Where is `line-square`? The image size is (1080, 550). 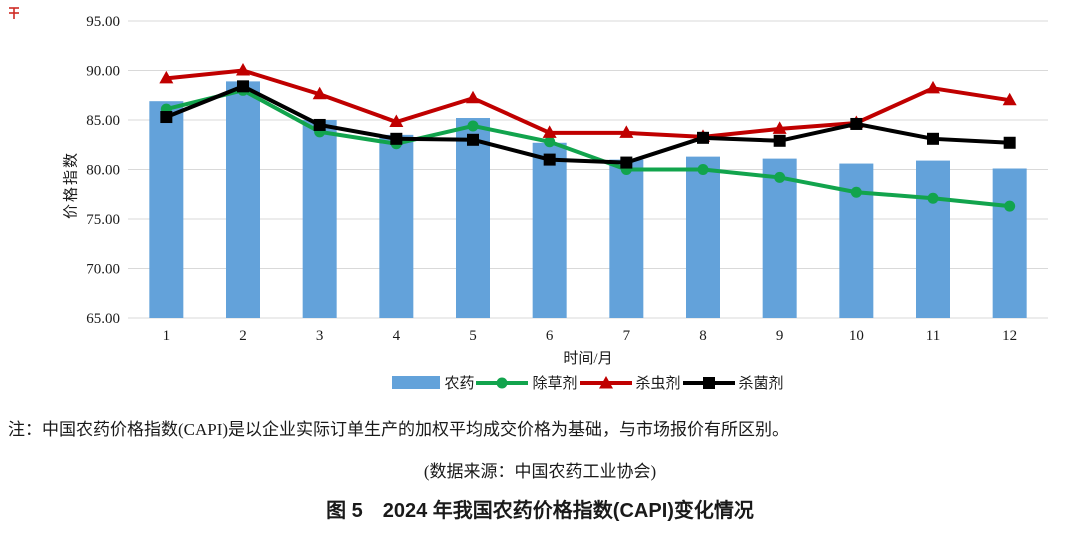
line-square is located at coordinates (587, 124).